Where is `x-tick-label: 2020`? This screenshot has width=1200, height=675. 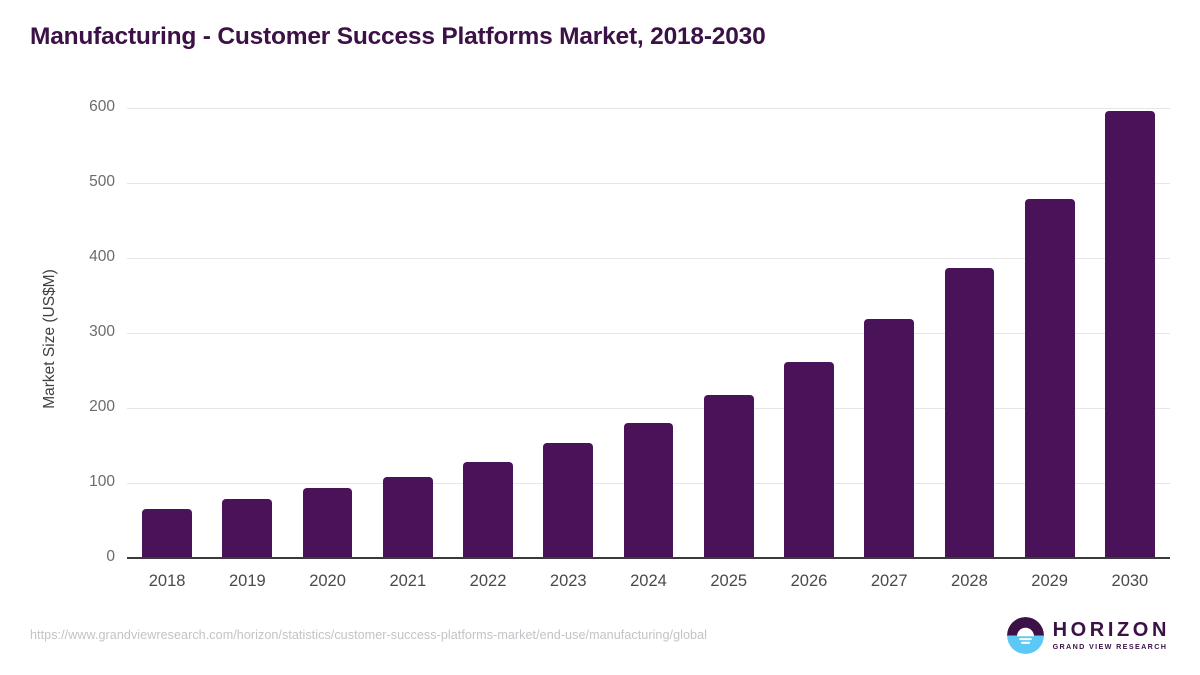 x-tick-label: 2020 is located at coordinates (327, 581).